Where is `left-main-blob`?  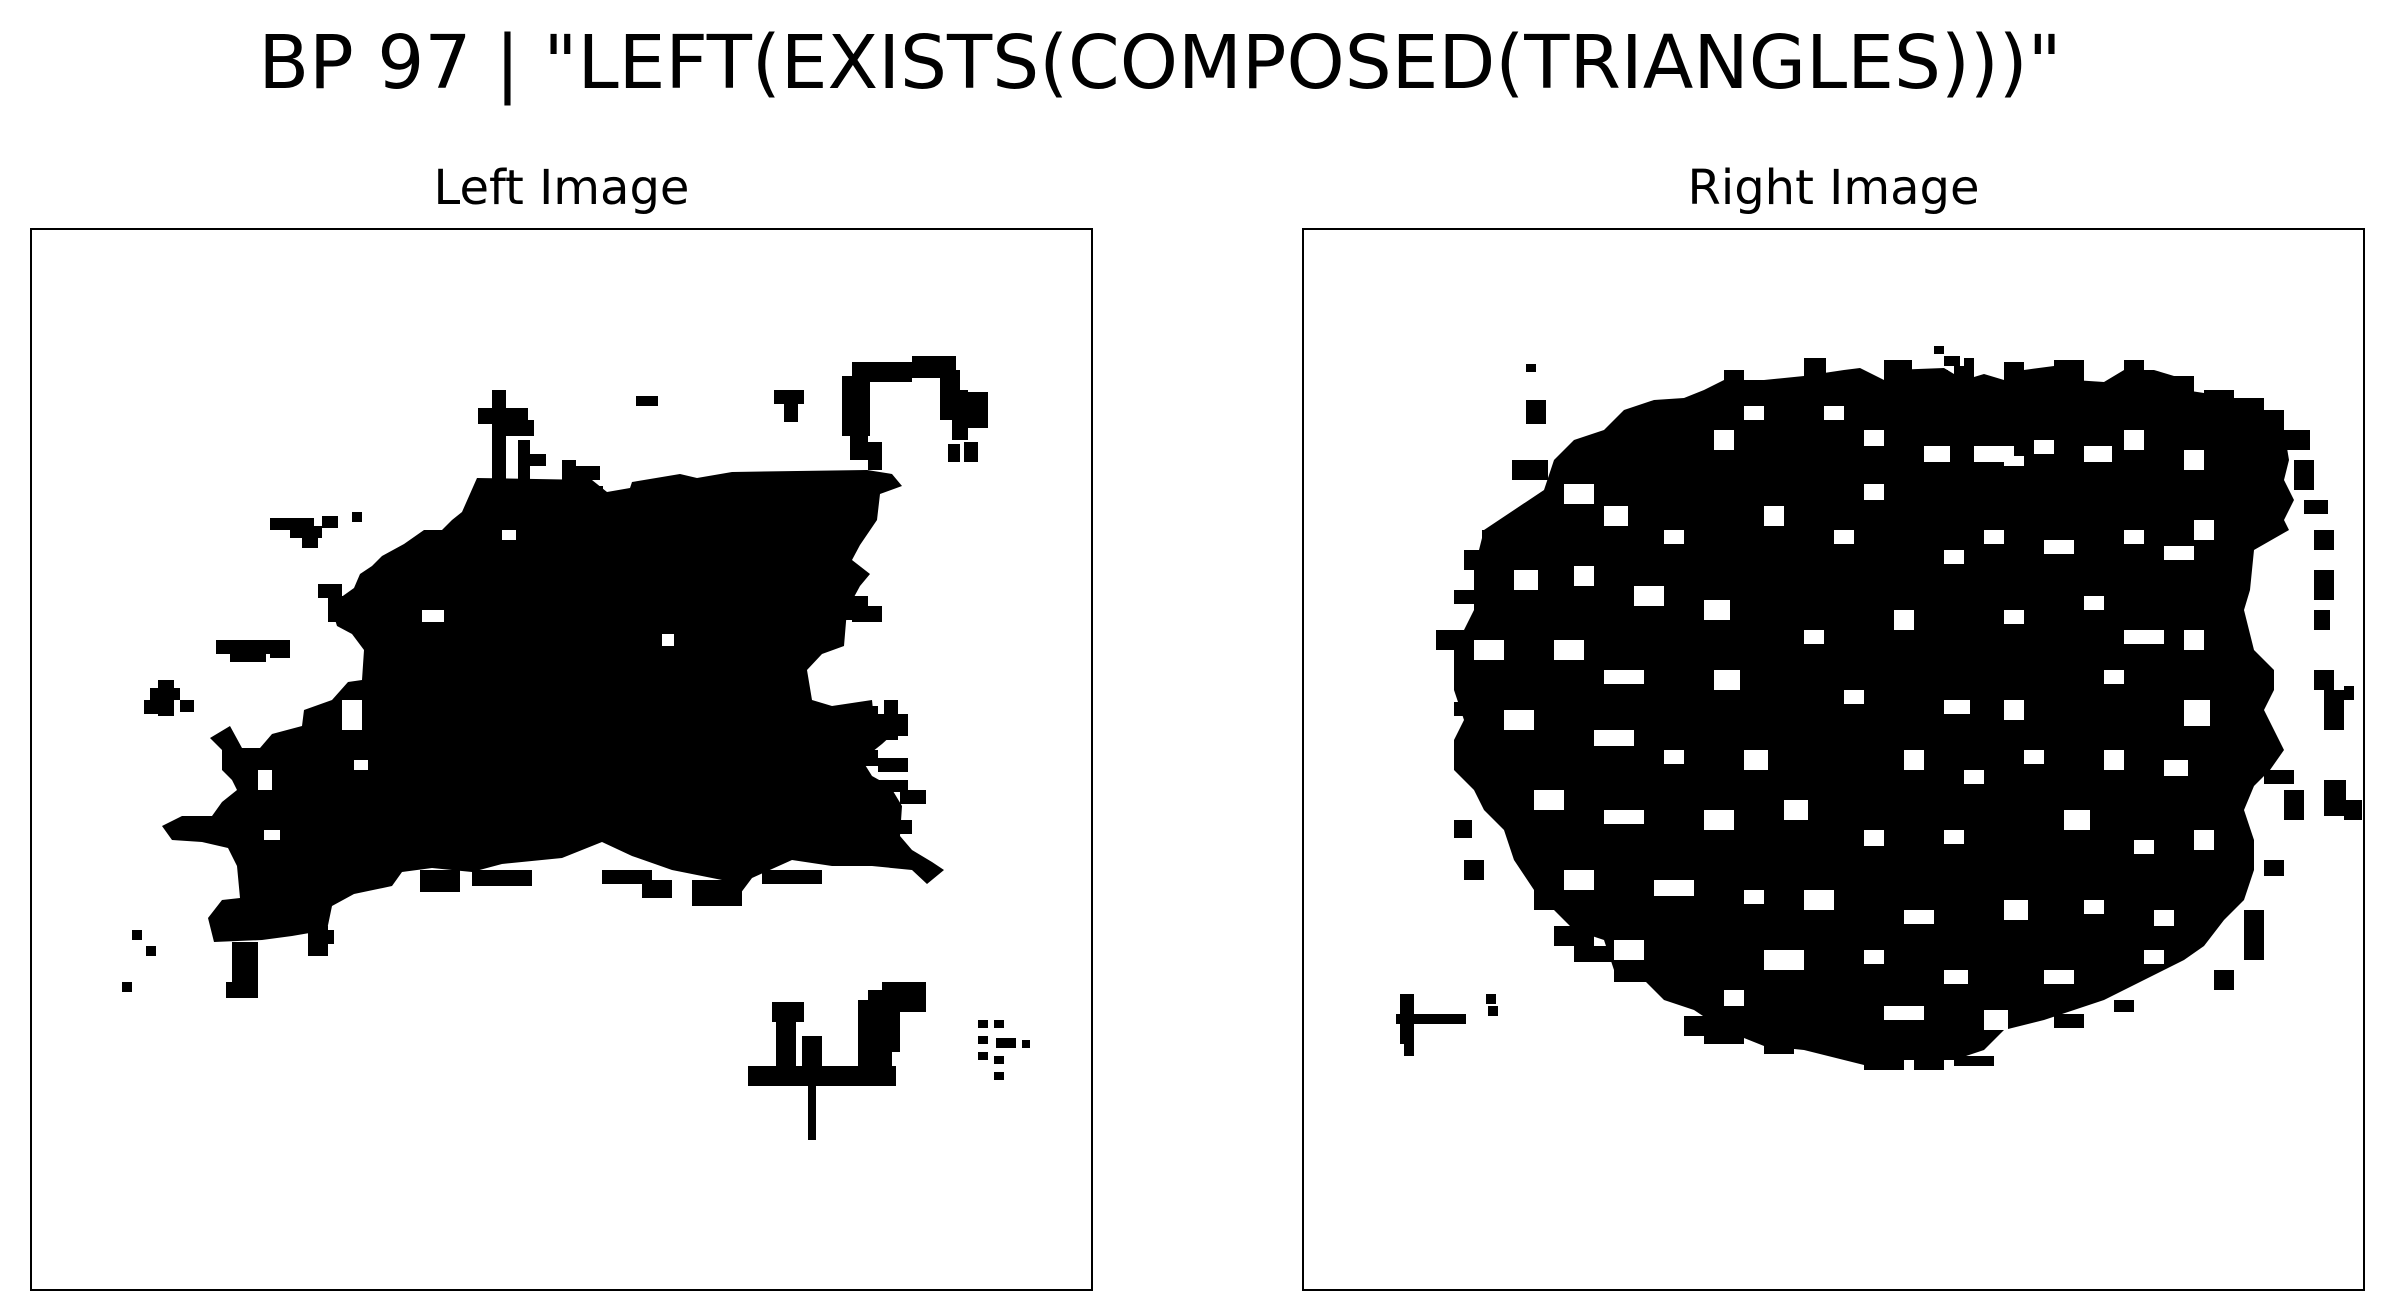 left-main-blob is located at coordinates (553, 706).